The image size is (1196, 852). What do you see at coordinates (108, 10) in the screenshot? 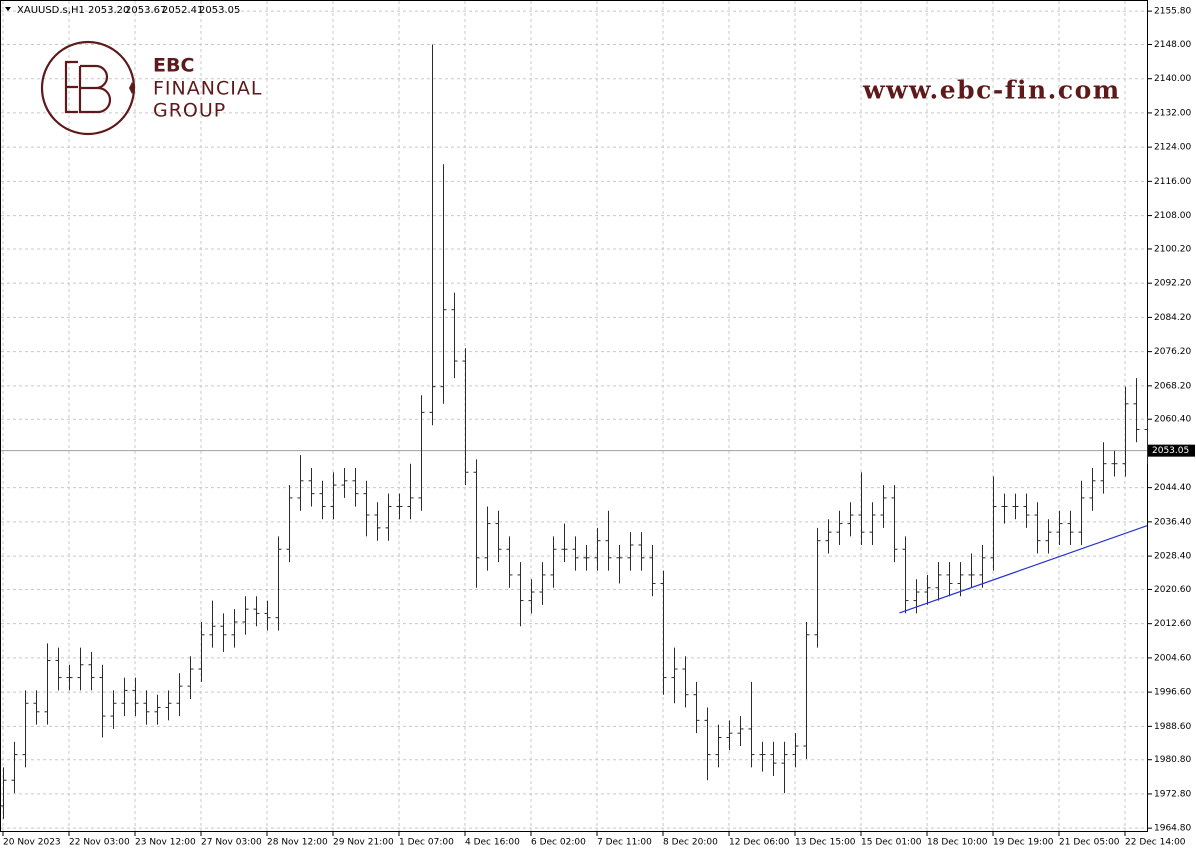
I see `header-price: 2053.20` at bounding box center [108, 10].